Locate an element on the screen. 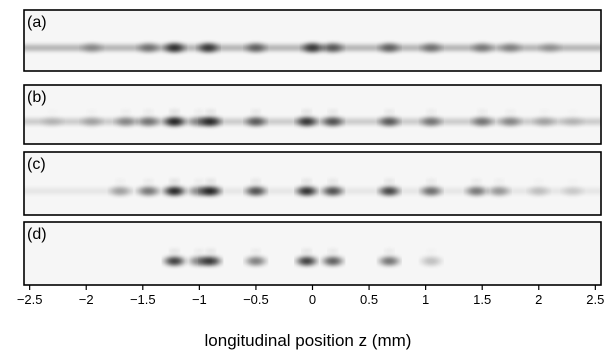 The image size is (606, 354). panel-label: (a) is located at coordinates (37, 22).